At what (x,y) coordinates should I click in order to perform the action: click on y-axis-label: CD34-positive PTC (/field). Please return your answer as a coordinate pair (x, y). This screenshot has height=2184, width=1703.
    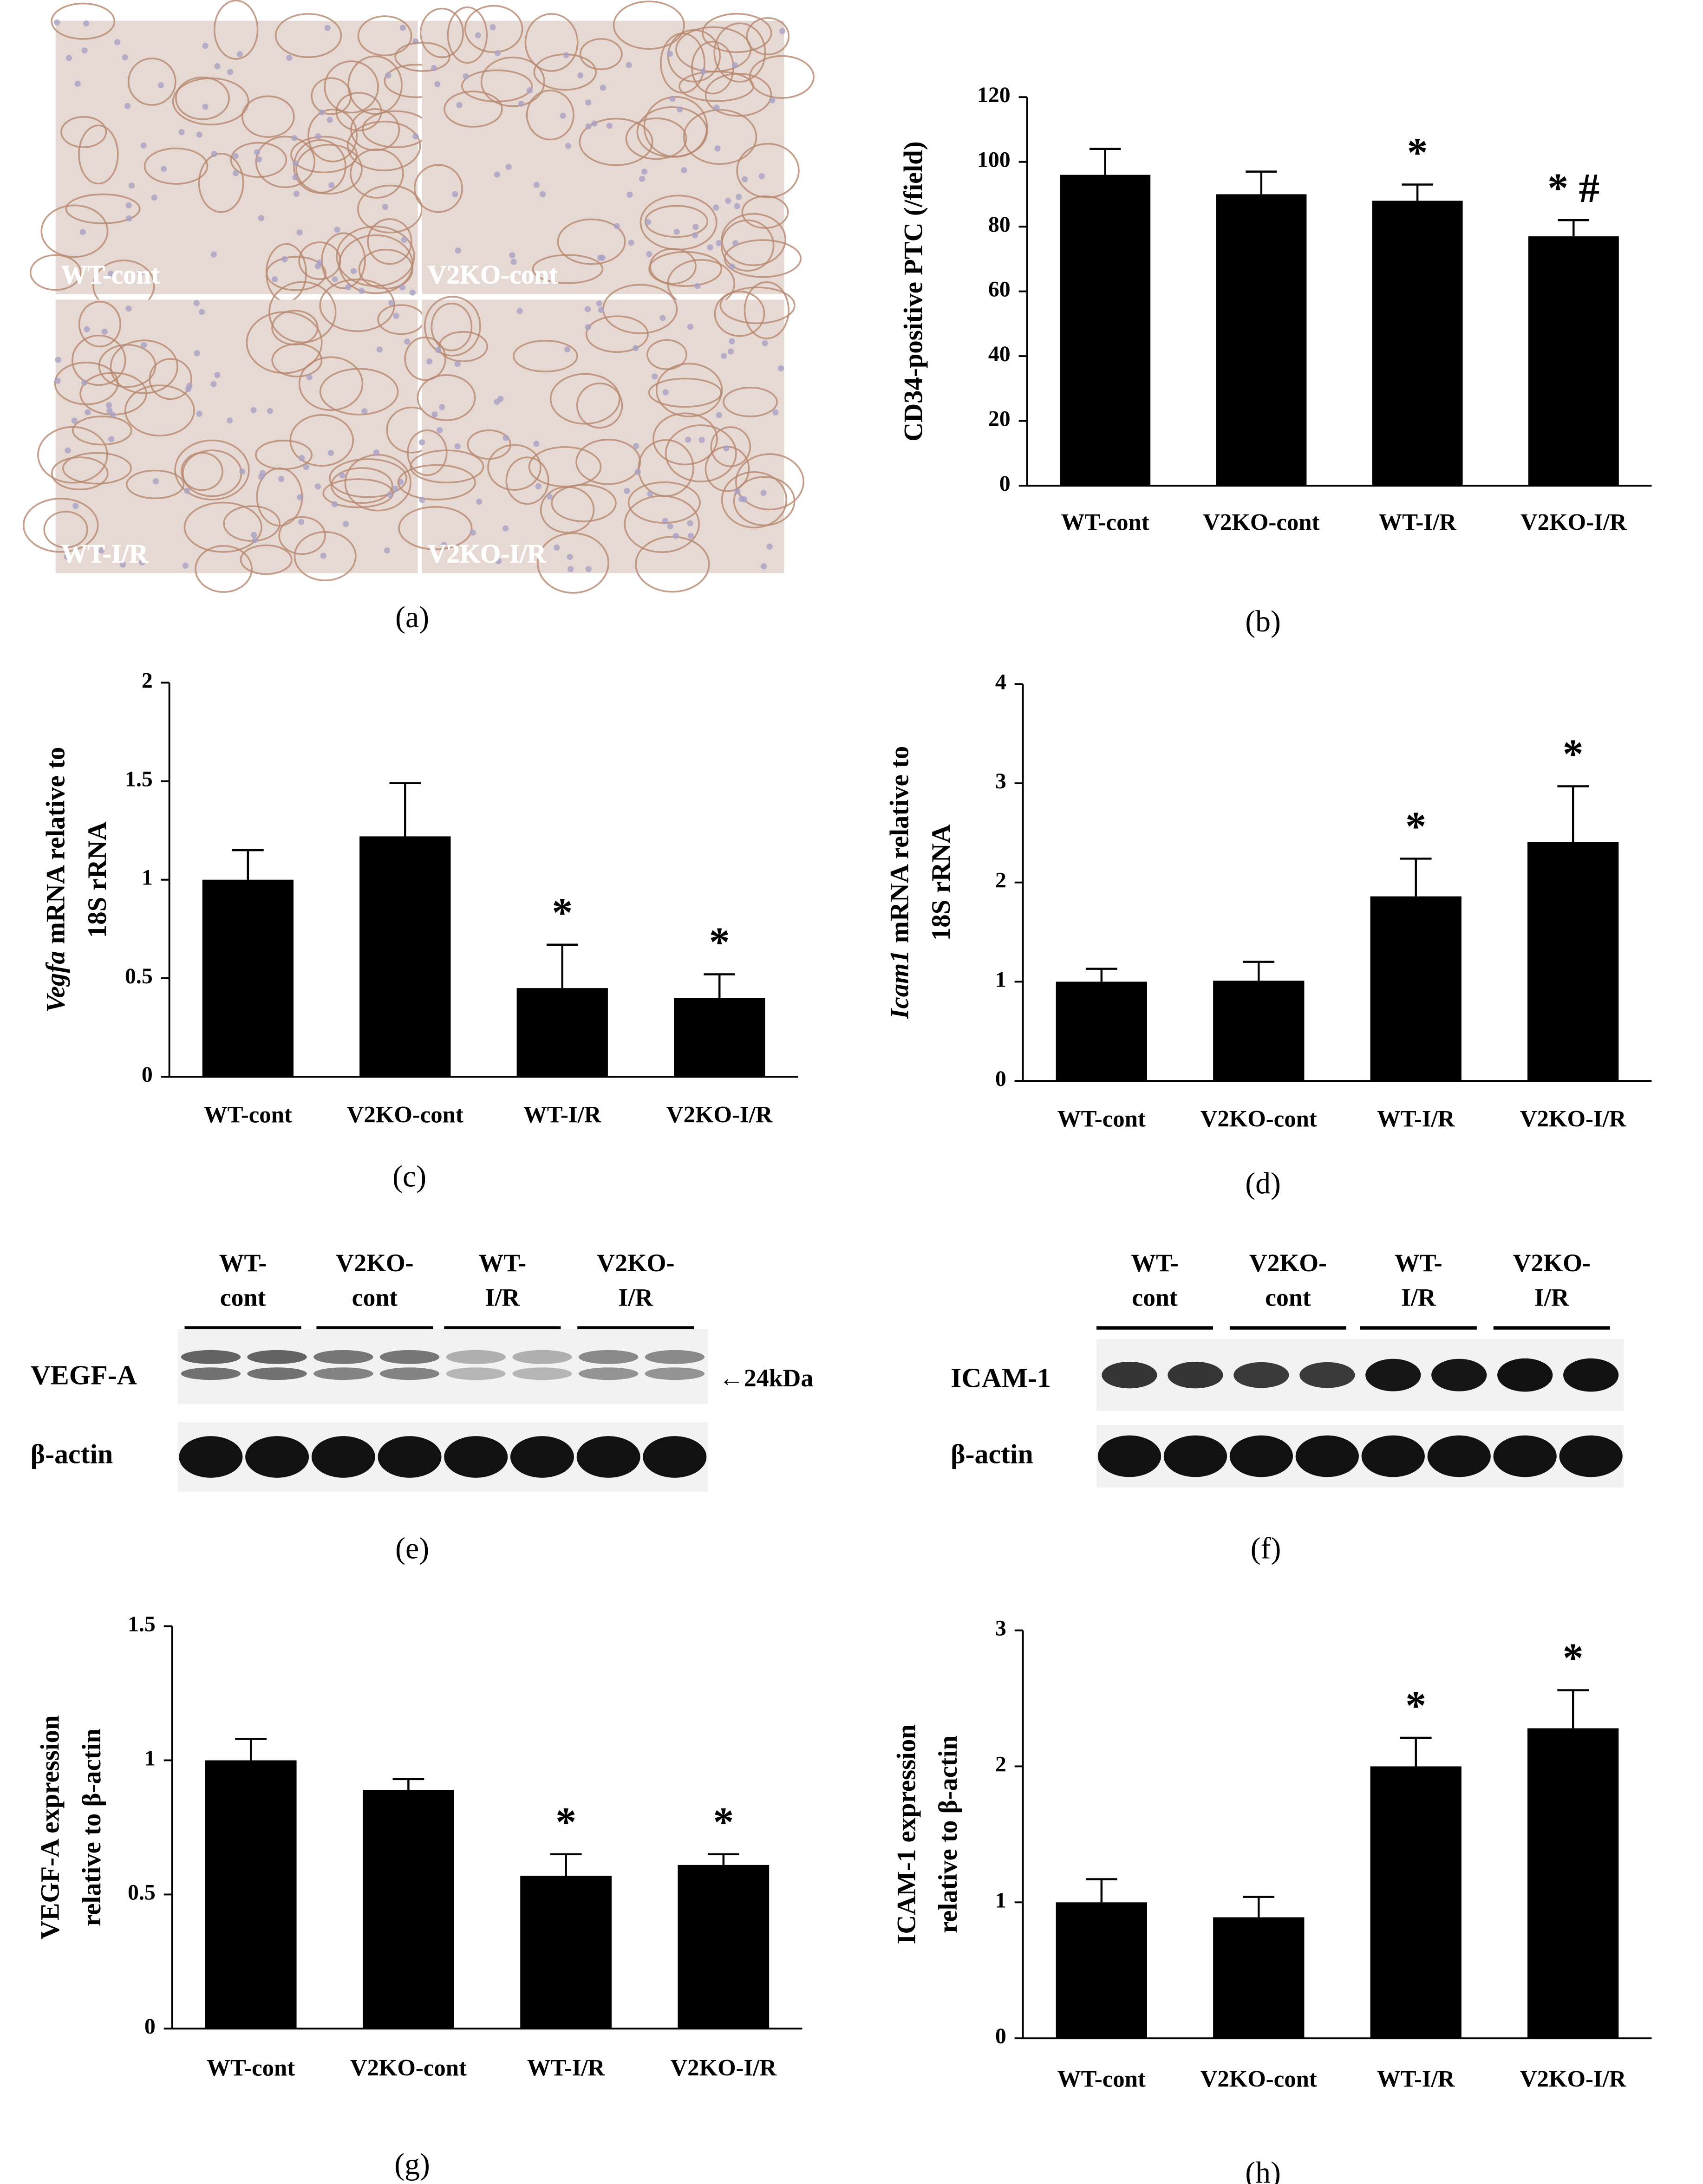
    Looking at the image, I should click on (914, 291).